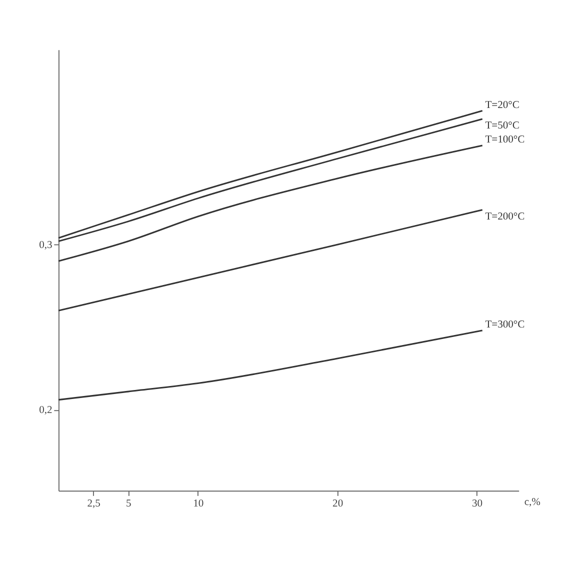 The height and width of the screenshot is (578, 579). I want to click on series-label: T=200°C, so click(505, 216).